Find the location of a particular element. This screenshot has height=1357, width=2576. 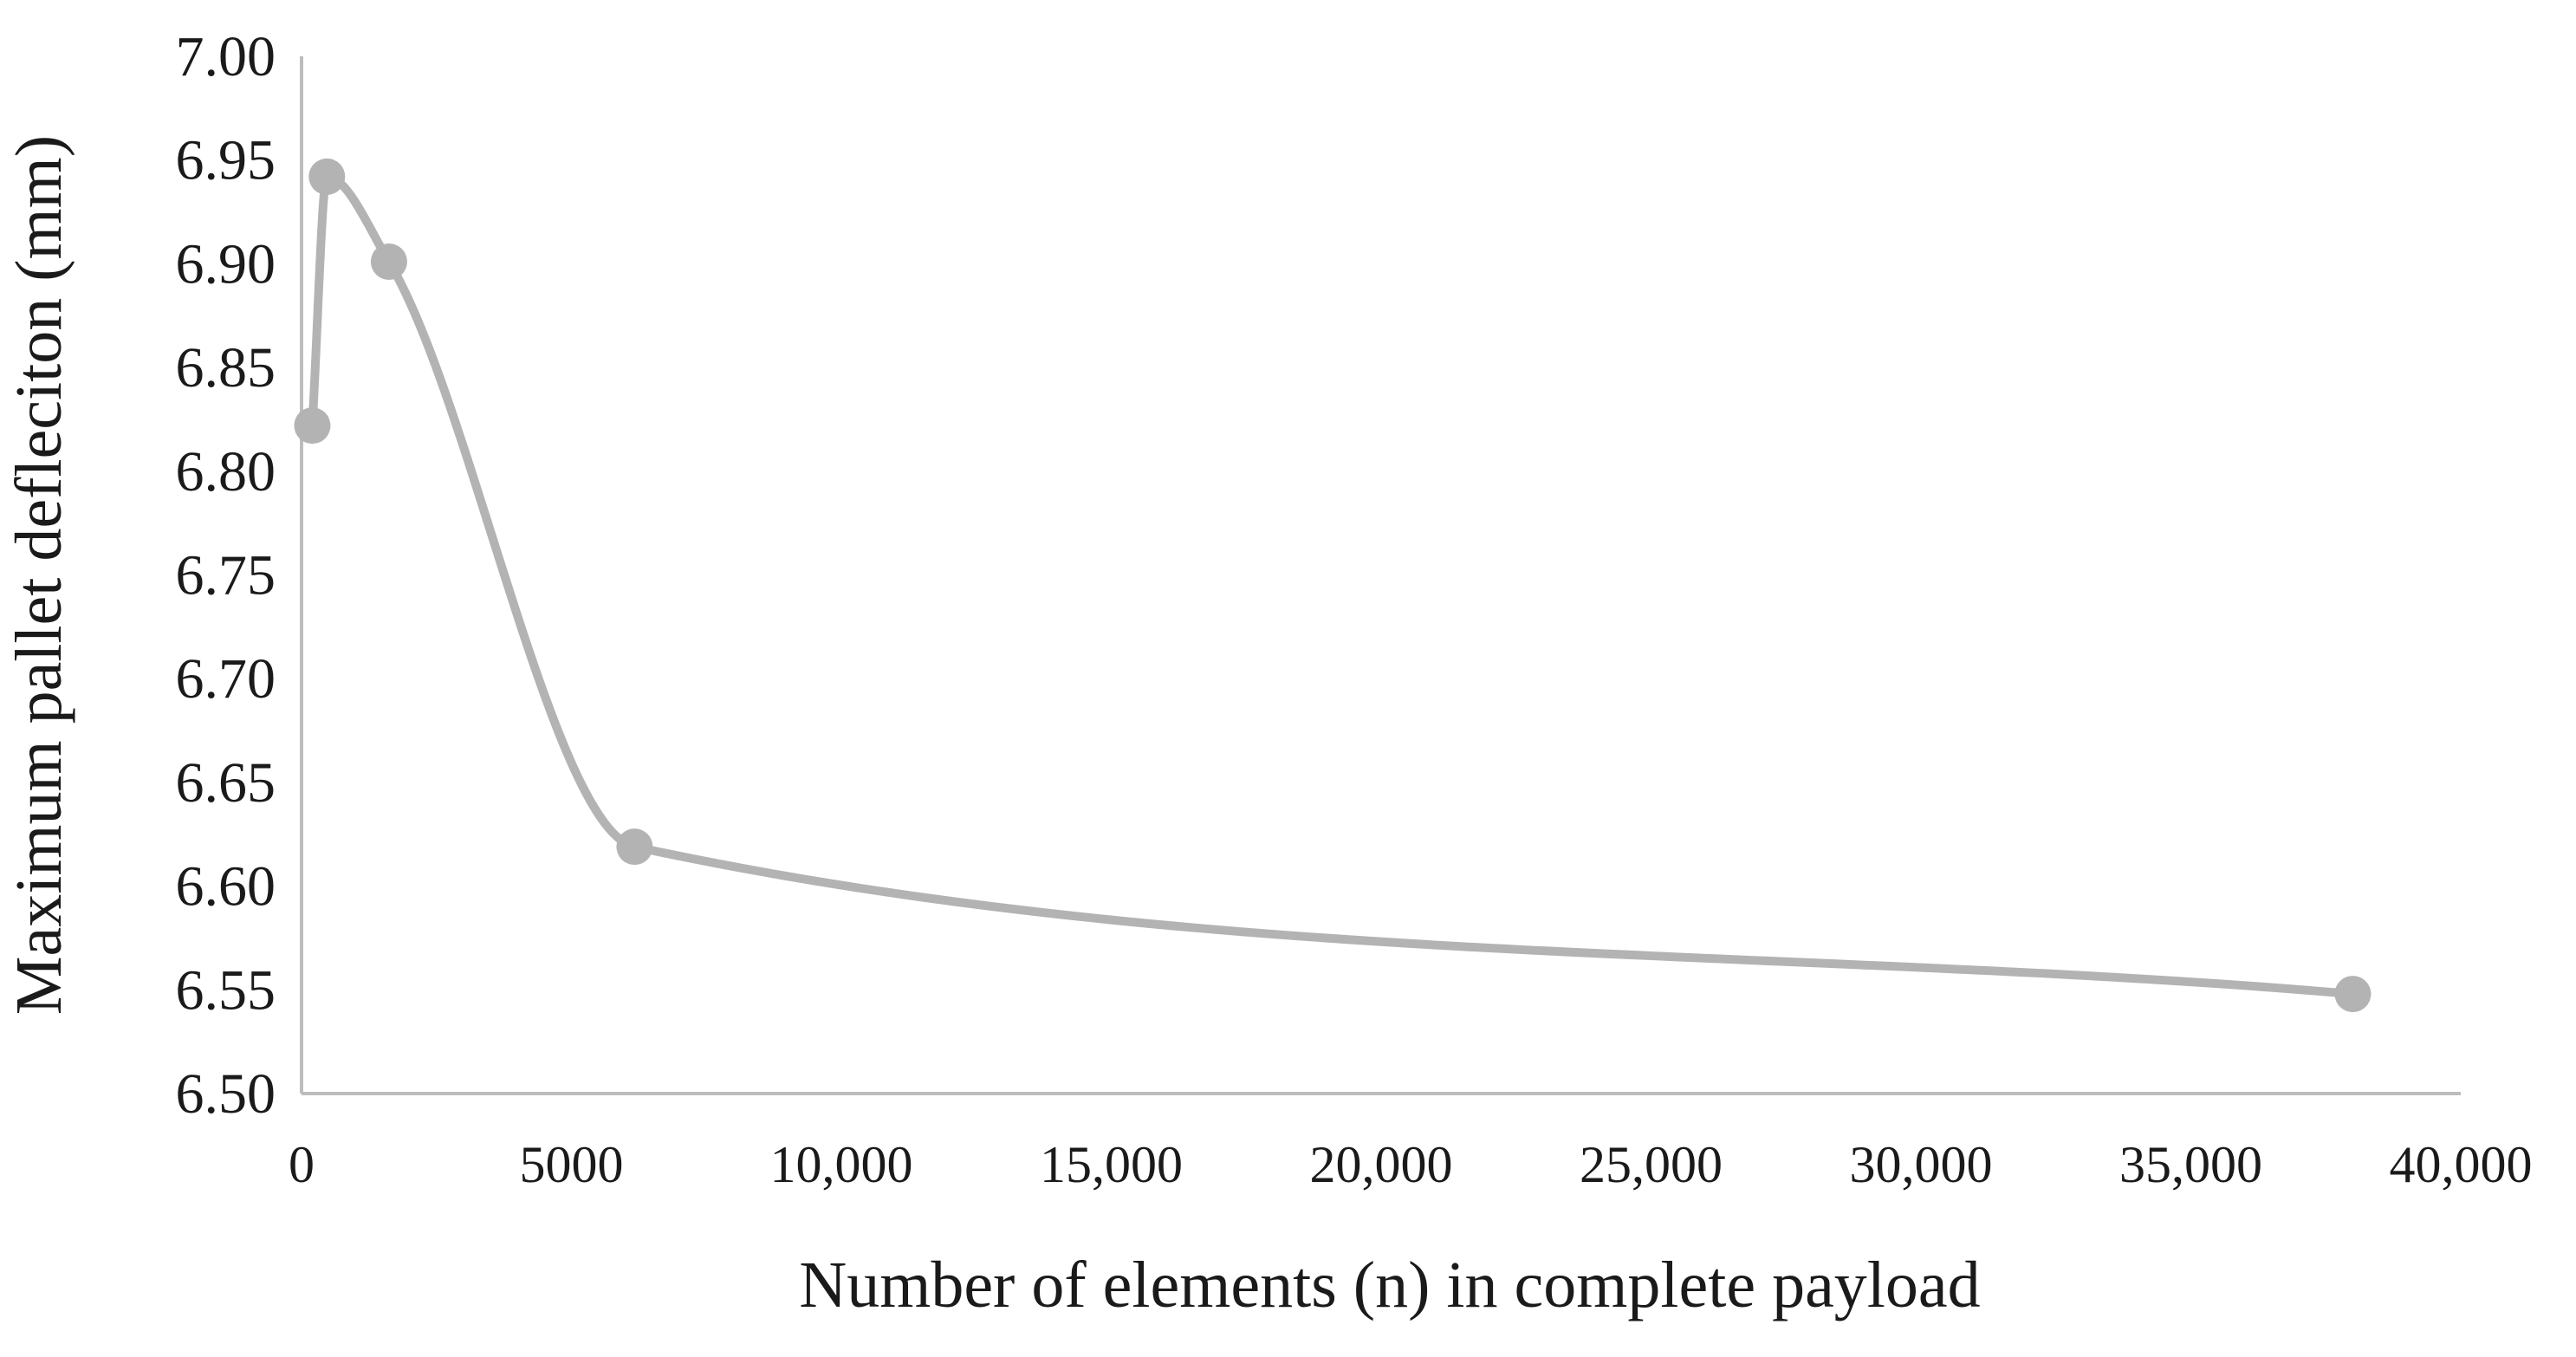

x-tick-label: 25,000 is located at coordinates (1651, 1164).